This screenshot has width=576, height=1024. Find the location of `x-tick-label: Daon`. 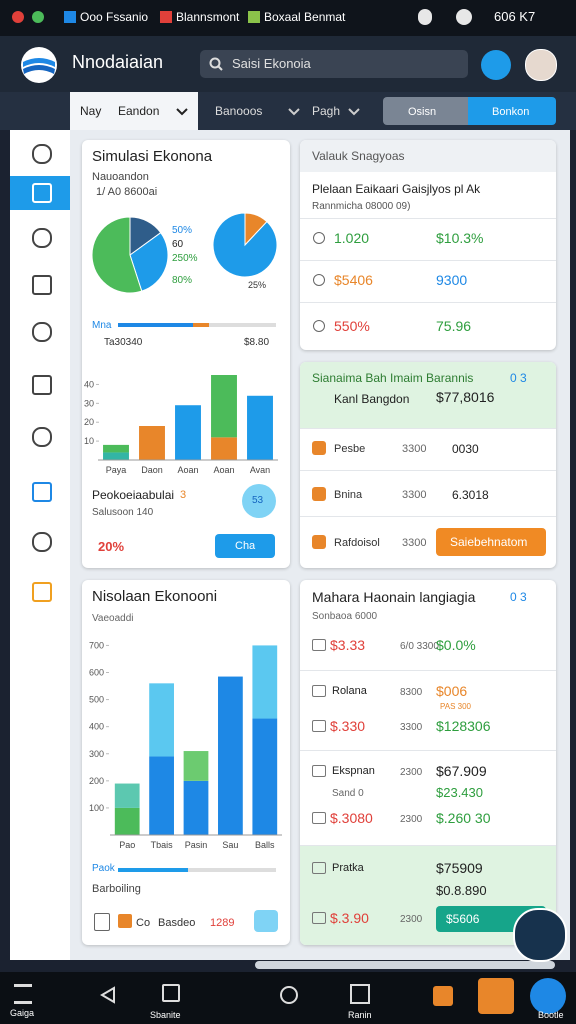

x-tick-label: Daon is located at coordinates (152, 470).